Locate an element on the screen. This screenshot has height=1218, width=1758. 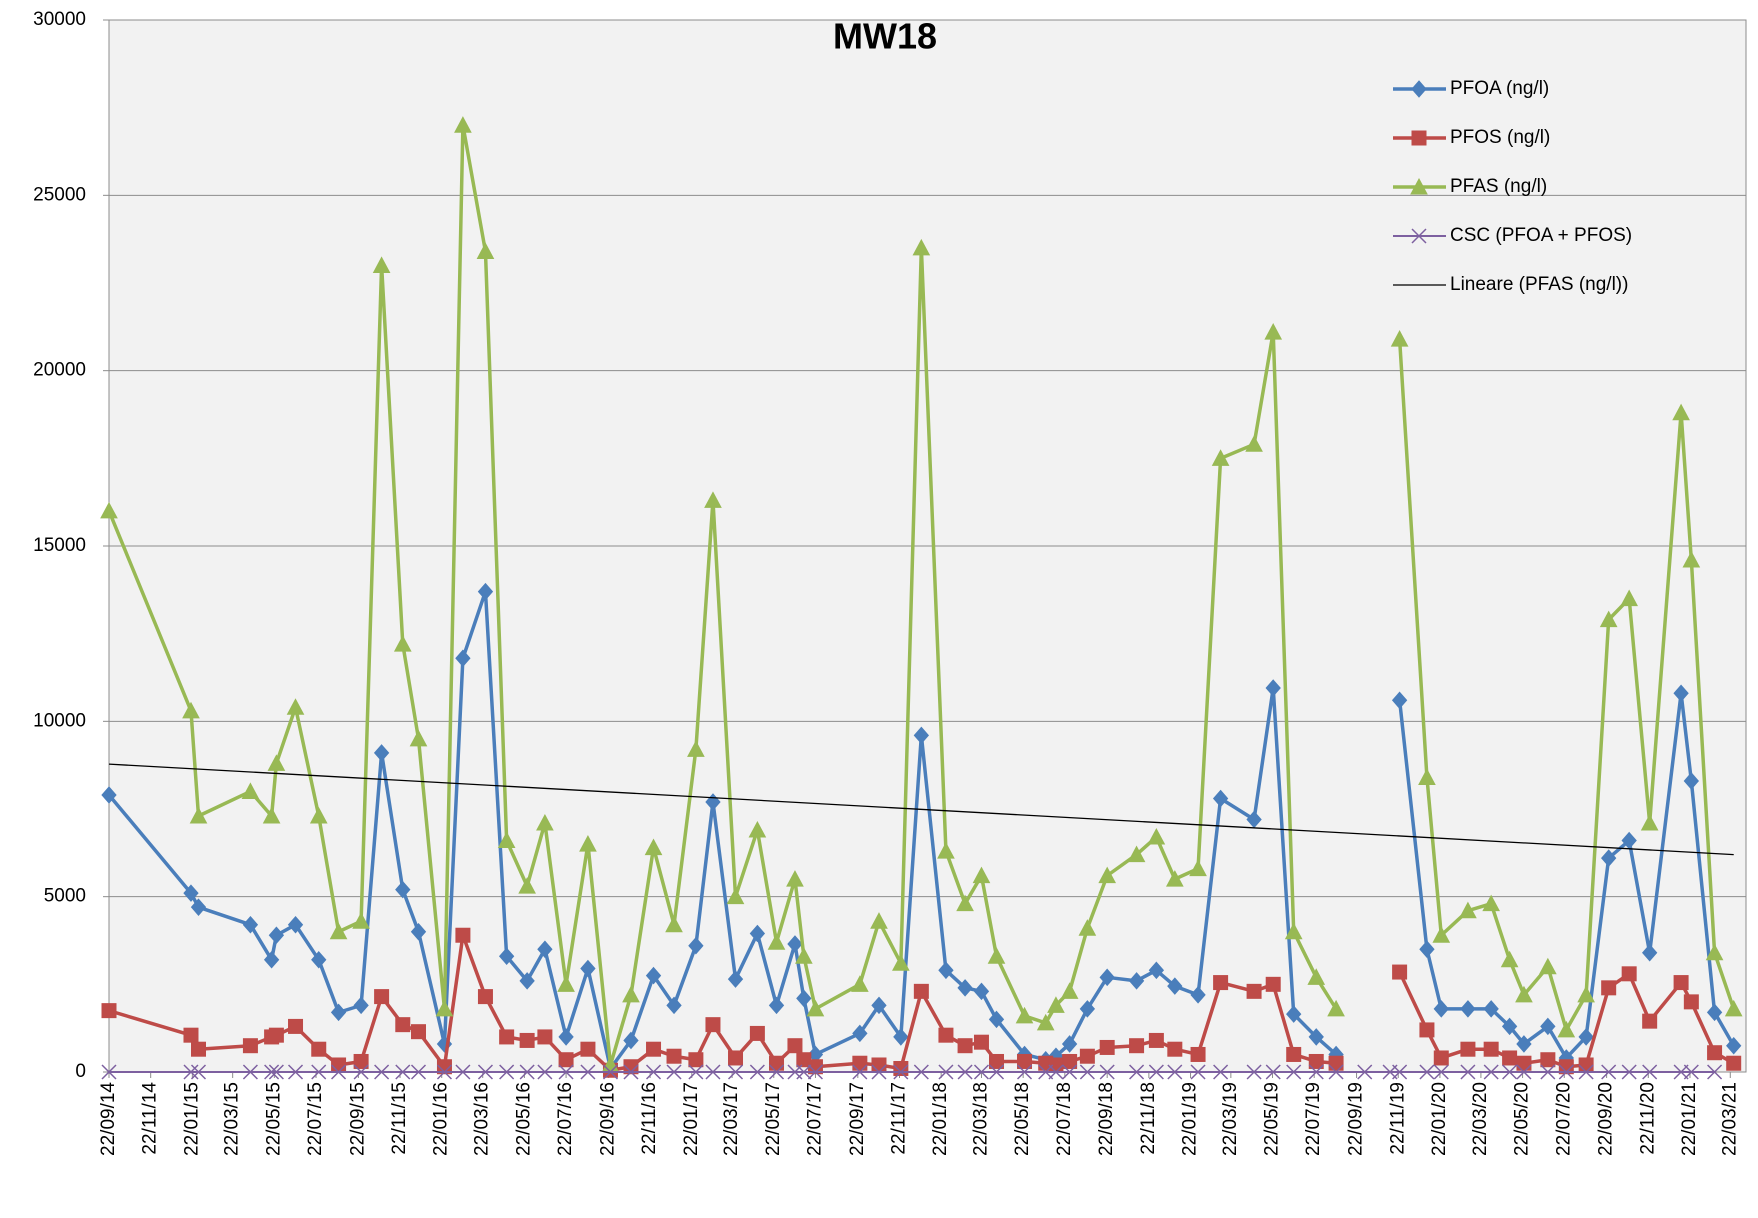
x-tick-label: 22/01/18 is located at coordinates (940, 1119).